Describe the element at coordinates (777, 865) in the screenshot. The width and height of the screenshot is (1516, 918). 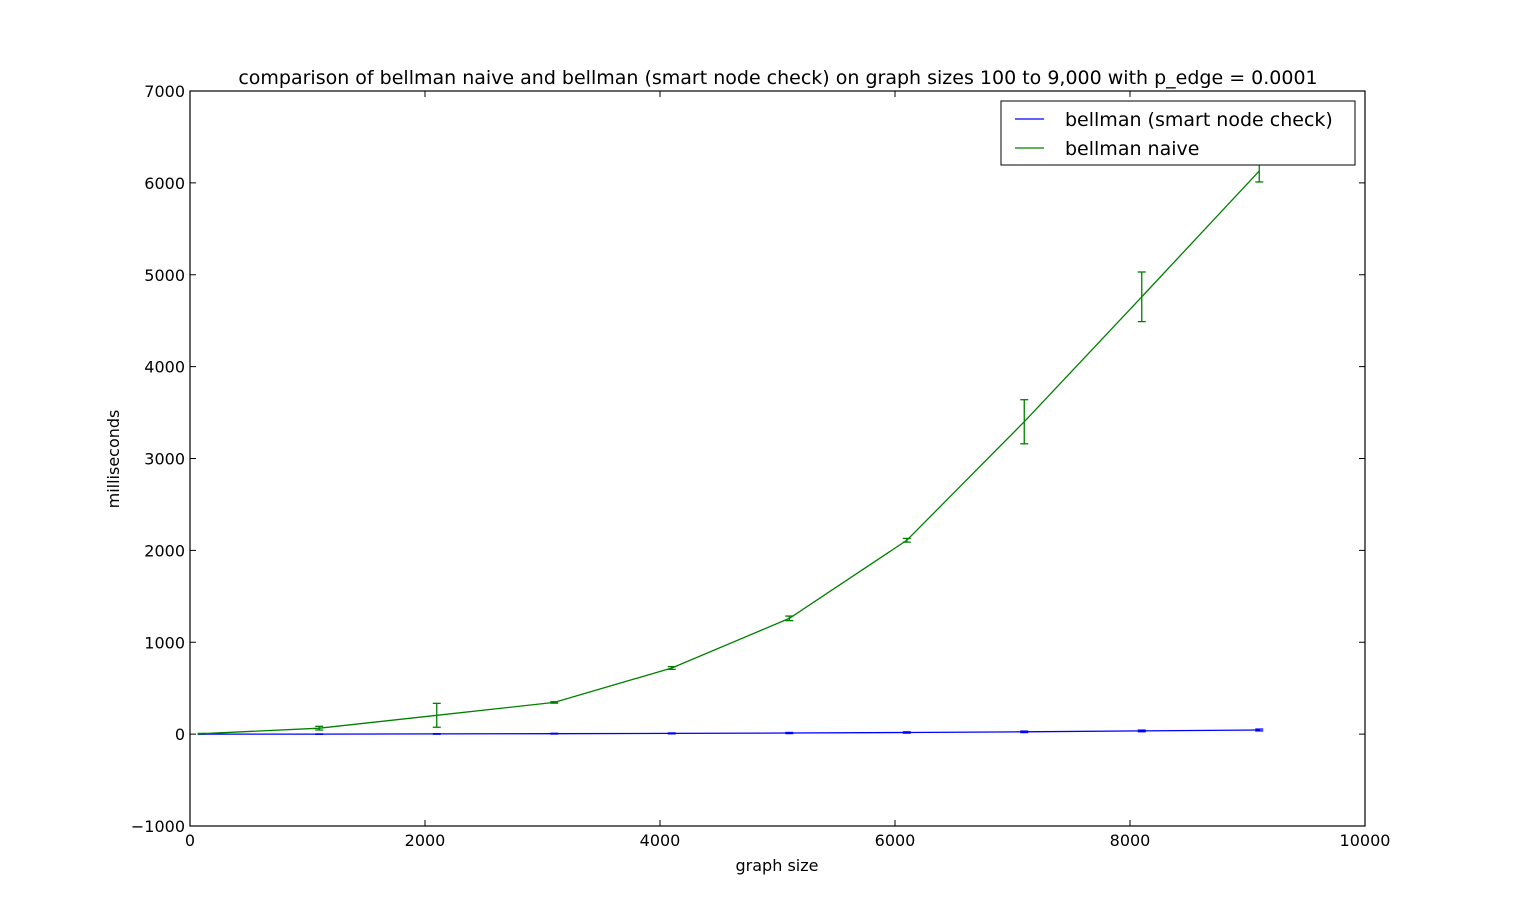
I see `x-axis-title: graph size` at that location.